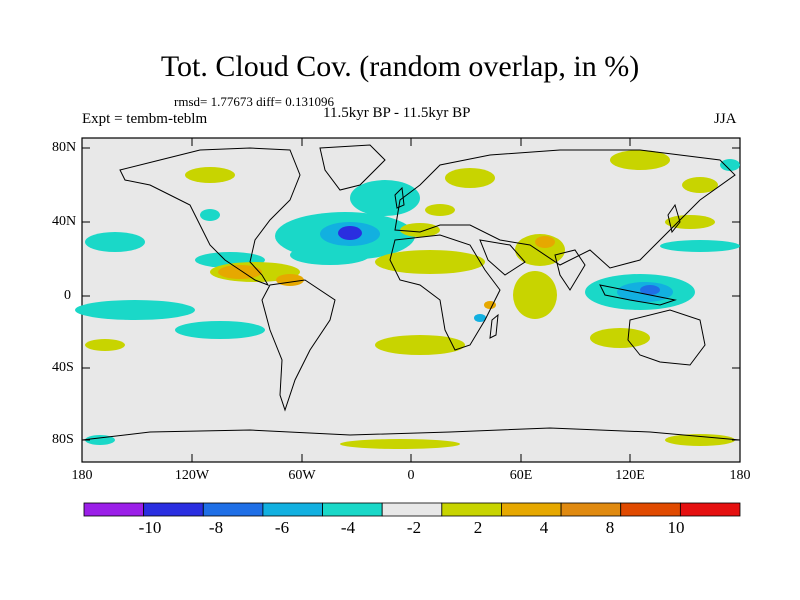 The width and height of the screenshot is (800, 600). Describe the element at coordinates (348, 527) in the screenshot. I see `colorbar-label: -4` at that location.